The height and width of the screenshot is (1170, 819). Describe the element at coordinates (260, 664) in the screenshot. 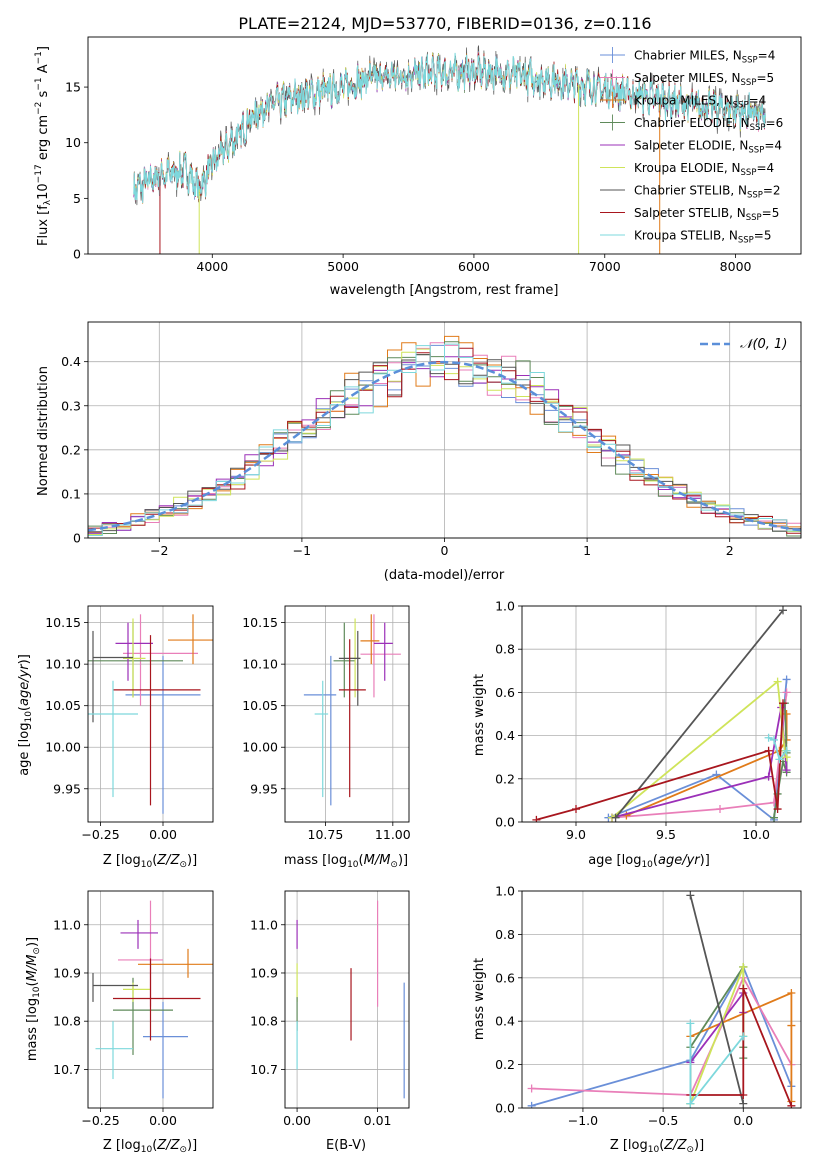

I see `agemass-ytick-label: 10.10` at that location.